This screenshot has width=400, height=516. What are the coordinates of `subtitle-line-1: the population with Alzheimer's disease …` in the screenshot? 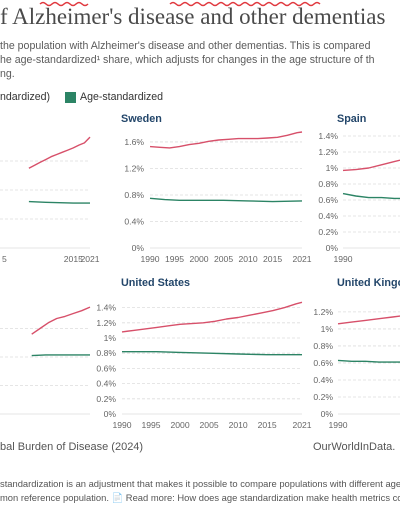 It's located at (185, 46).